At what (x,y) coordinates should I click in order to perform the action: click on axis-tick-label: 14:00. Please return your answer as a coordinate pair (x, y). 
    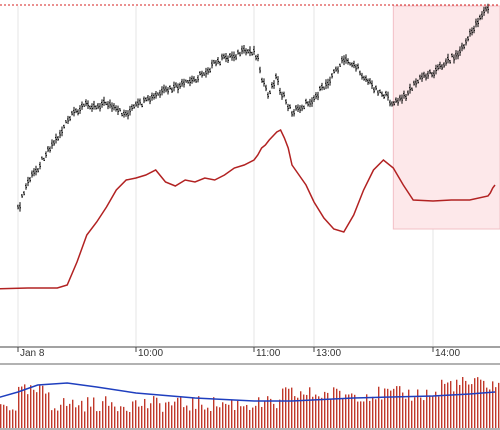
    Looking at the image, I should click on (447, 353).